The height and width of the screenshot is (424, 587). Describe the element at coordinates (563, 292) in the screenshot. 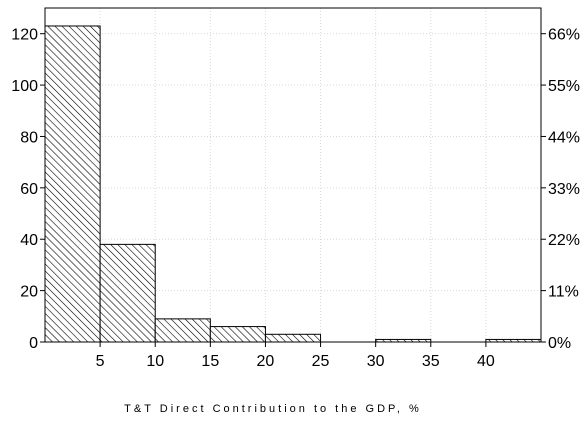

I see `y-tick-label-right: 11%` at that location.